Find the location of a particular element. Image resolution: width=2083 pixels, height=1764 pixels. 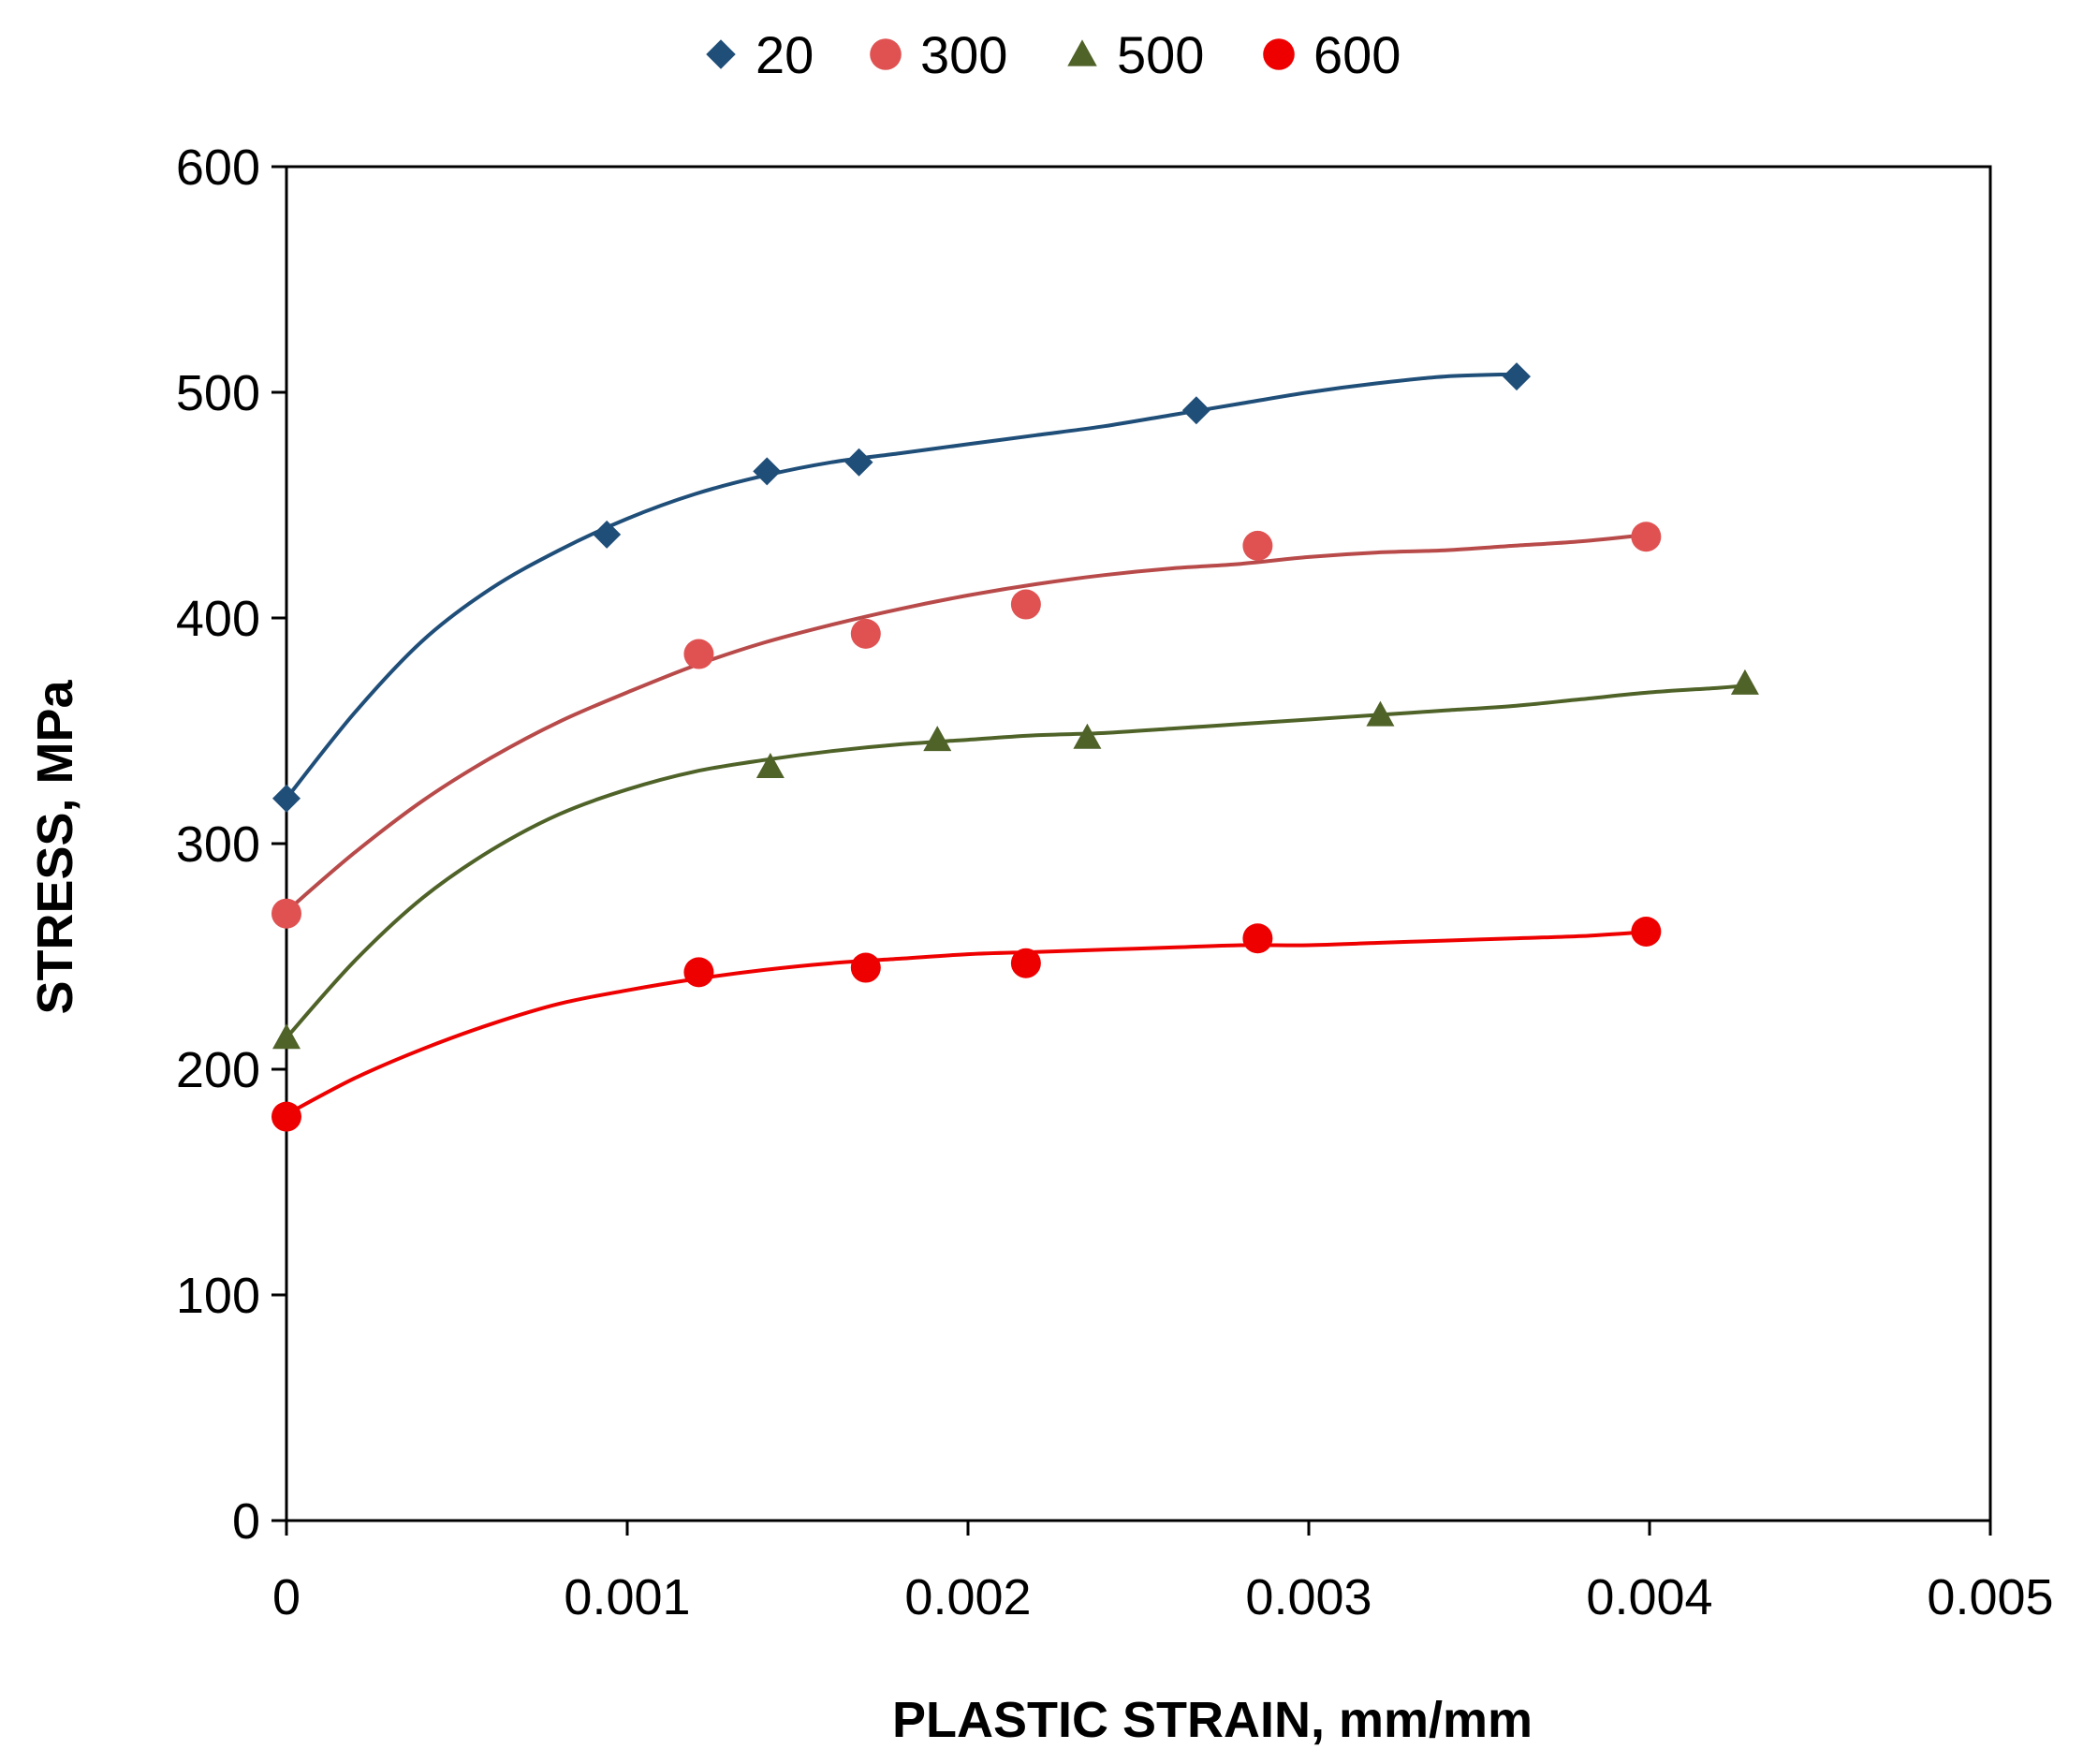

y-tick-label: 400 is located at coordinates (218, 619).